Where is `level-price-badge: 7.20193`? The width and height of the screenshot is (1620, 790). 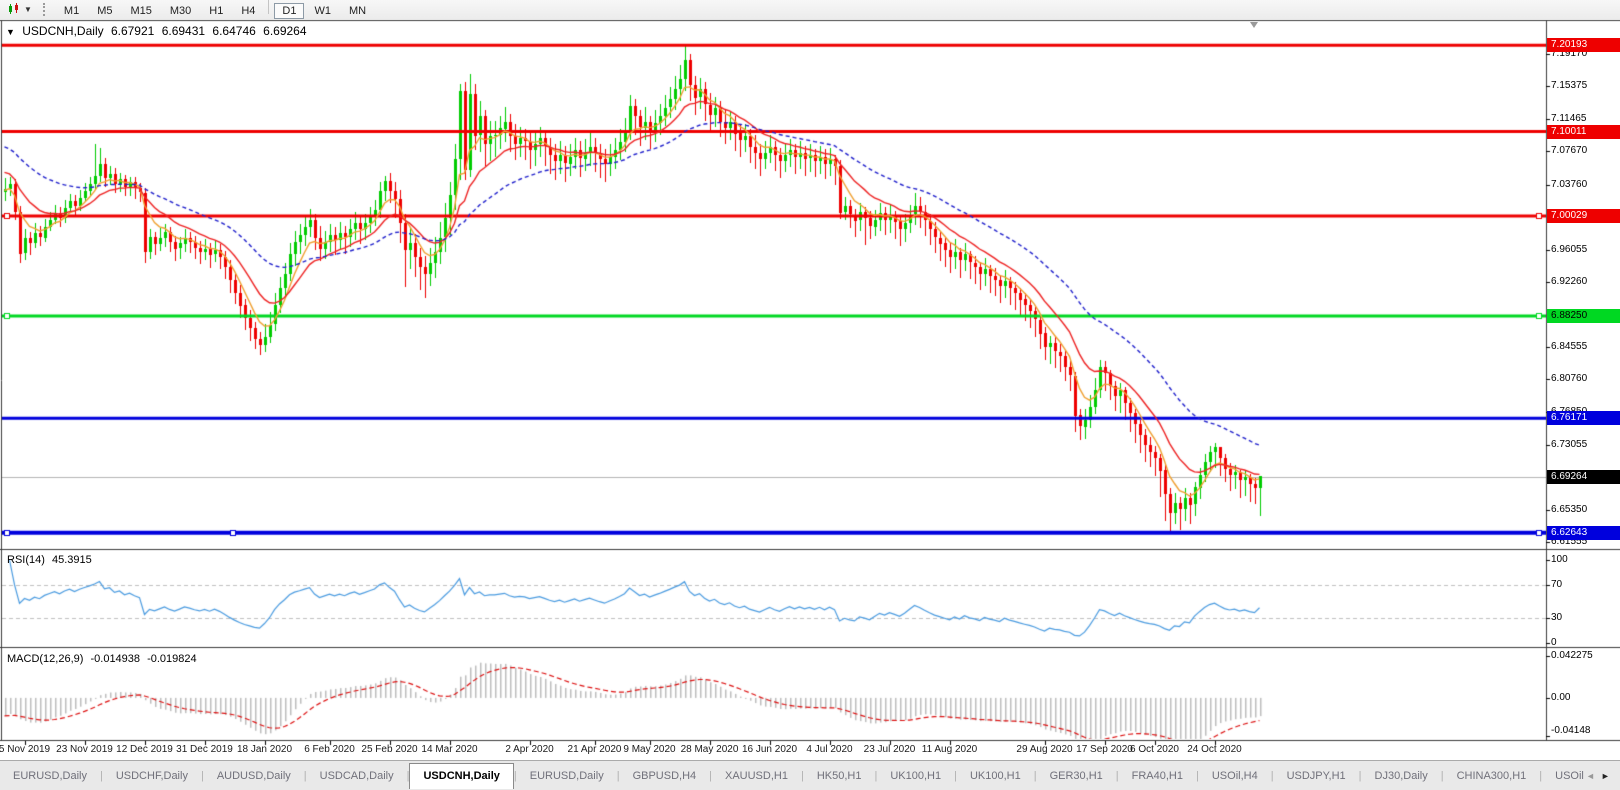 level-price-badge: 7.20193 is located at coordinates (1583, 45).